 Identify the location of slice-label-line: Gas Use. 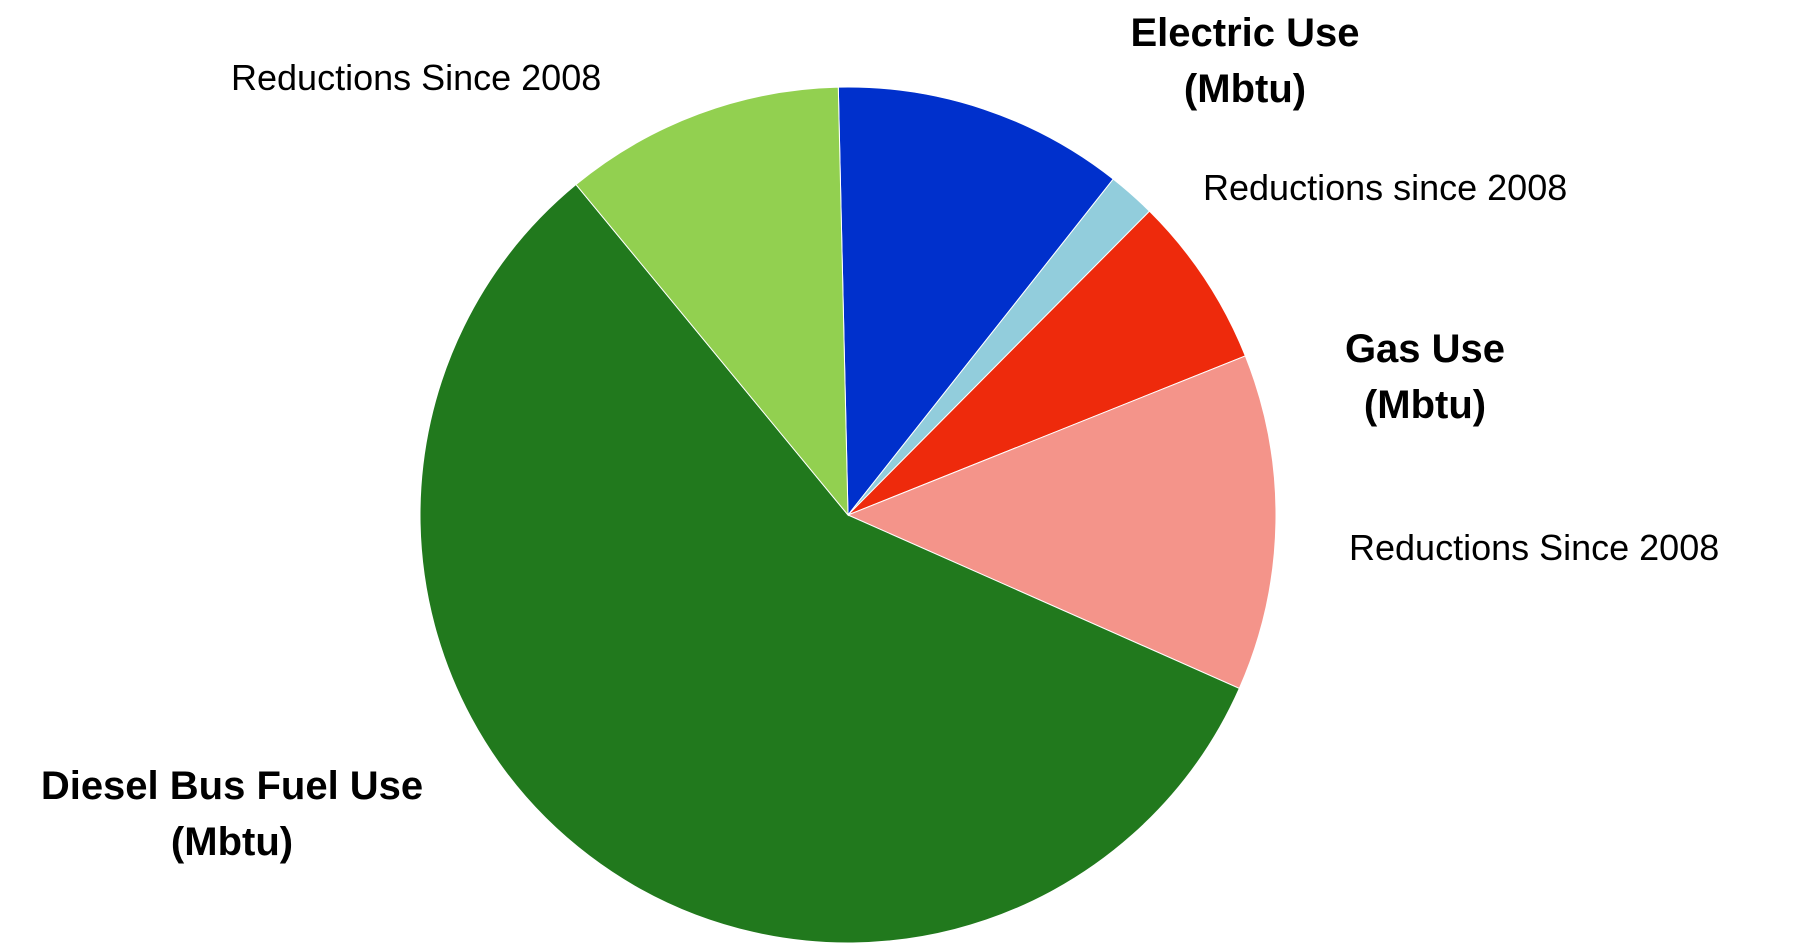
(1425, 349).